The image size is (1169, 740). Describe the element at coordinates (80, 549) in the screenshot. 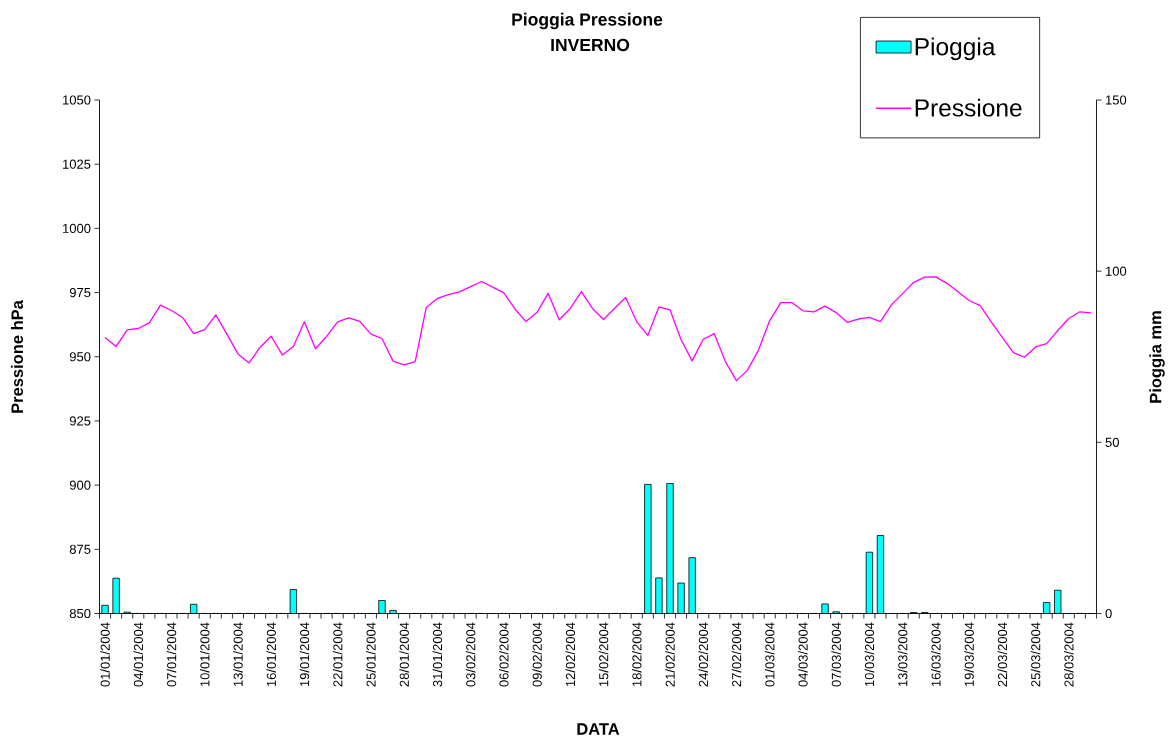

I see `y-tick-label: 875` at that location.